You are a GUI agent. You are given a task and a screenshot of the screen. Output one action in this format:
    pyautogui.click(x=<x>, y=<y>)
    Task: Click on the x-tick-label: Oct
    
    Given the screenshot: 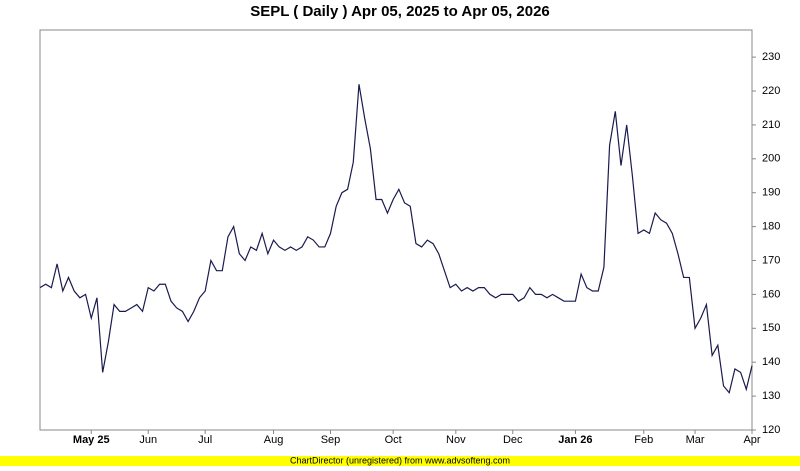 What is the action you would take?
    pyautogui.click(x=393, y=440)
    